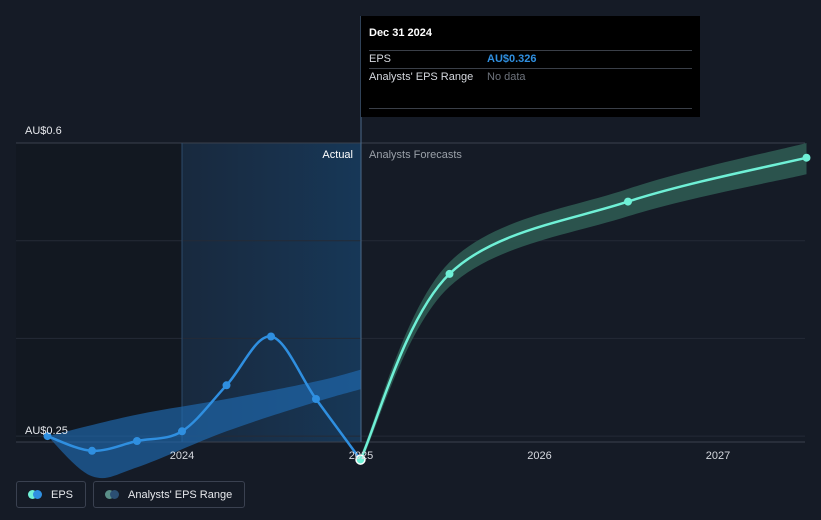 The image size is (821, 520). What do you see at coordinates (400, 33) in the screenshot?
I see `tooltip-date: Dec 31 2024` at bounding box center [400, 33].